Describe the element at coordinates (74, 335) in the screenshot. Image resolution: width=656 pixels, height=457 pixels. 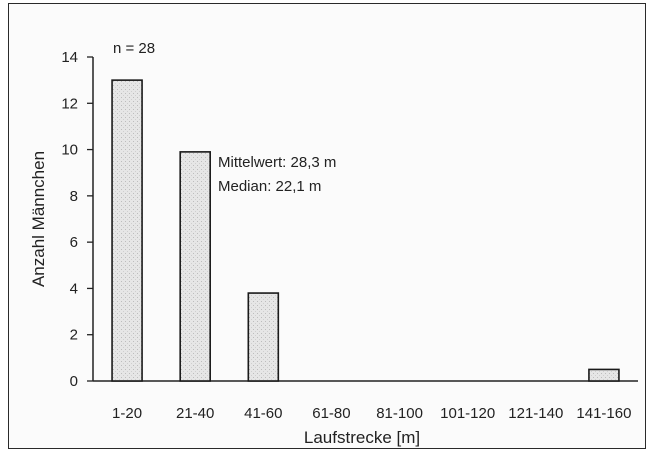
I see `y-tick-label: 2` at that location.